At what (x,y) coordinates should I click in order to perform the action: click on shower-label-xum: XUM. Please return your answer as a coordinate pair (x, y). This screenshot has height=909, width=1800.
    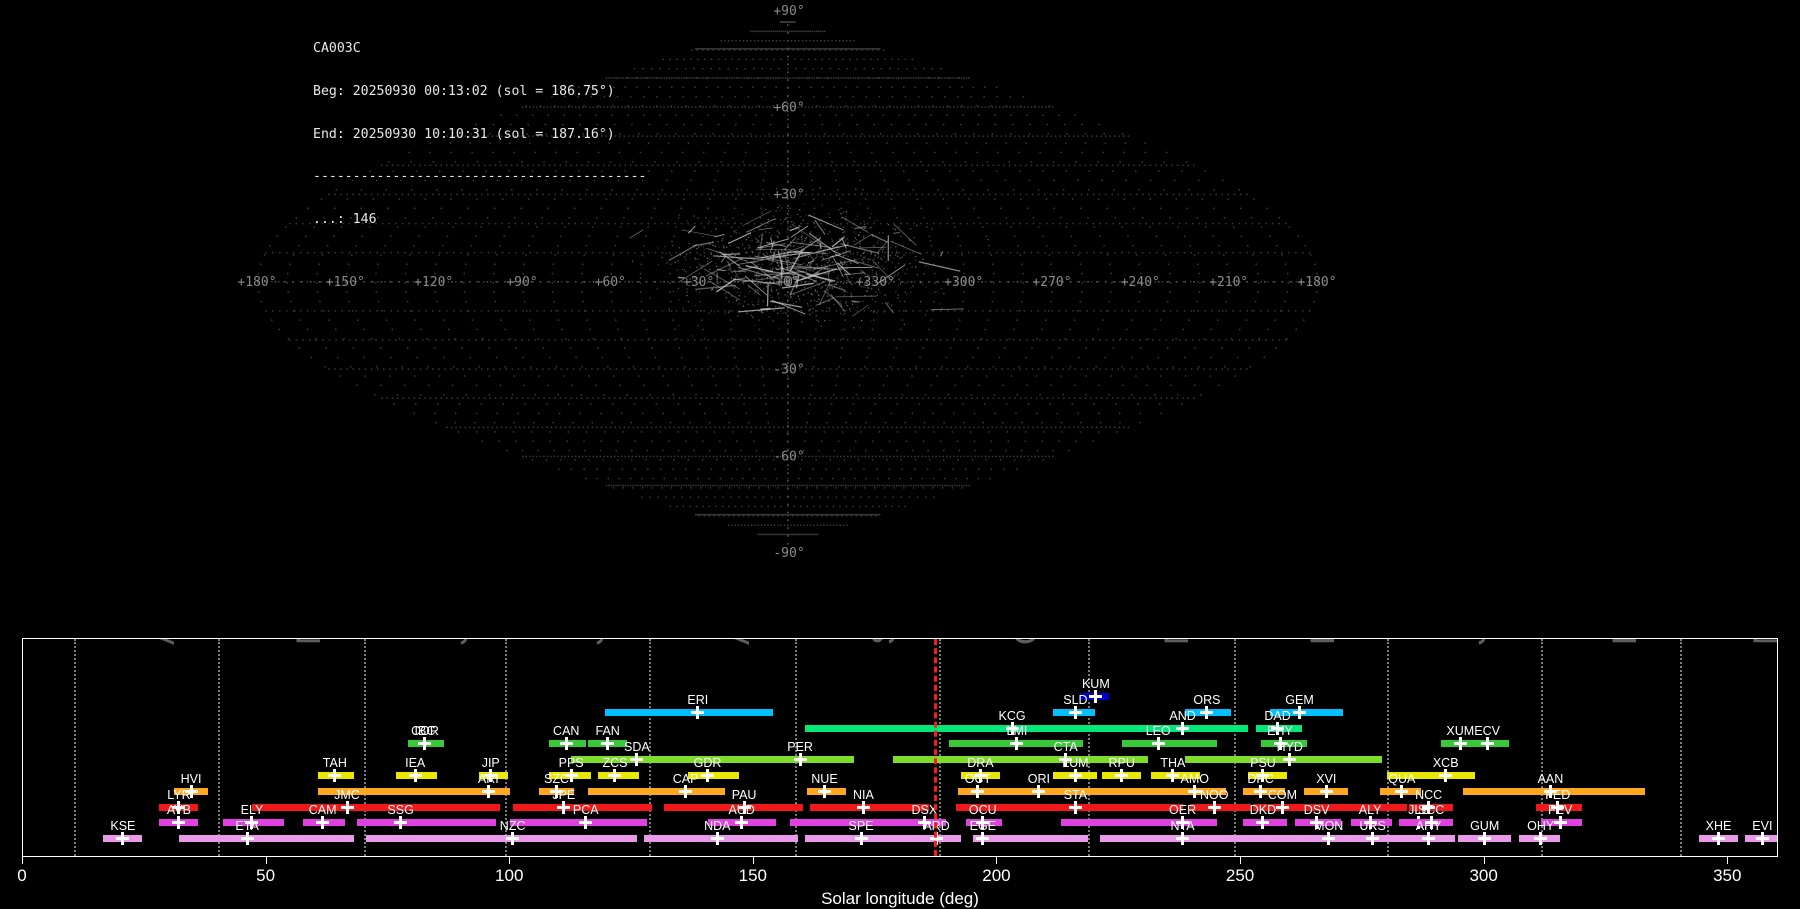
    Looking at the image, I should click on (1460, 731).